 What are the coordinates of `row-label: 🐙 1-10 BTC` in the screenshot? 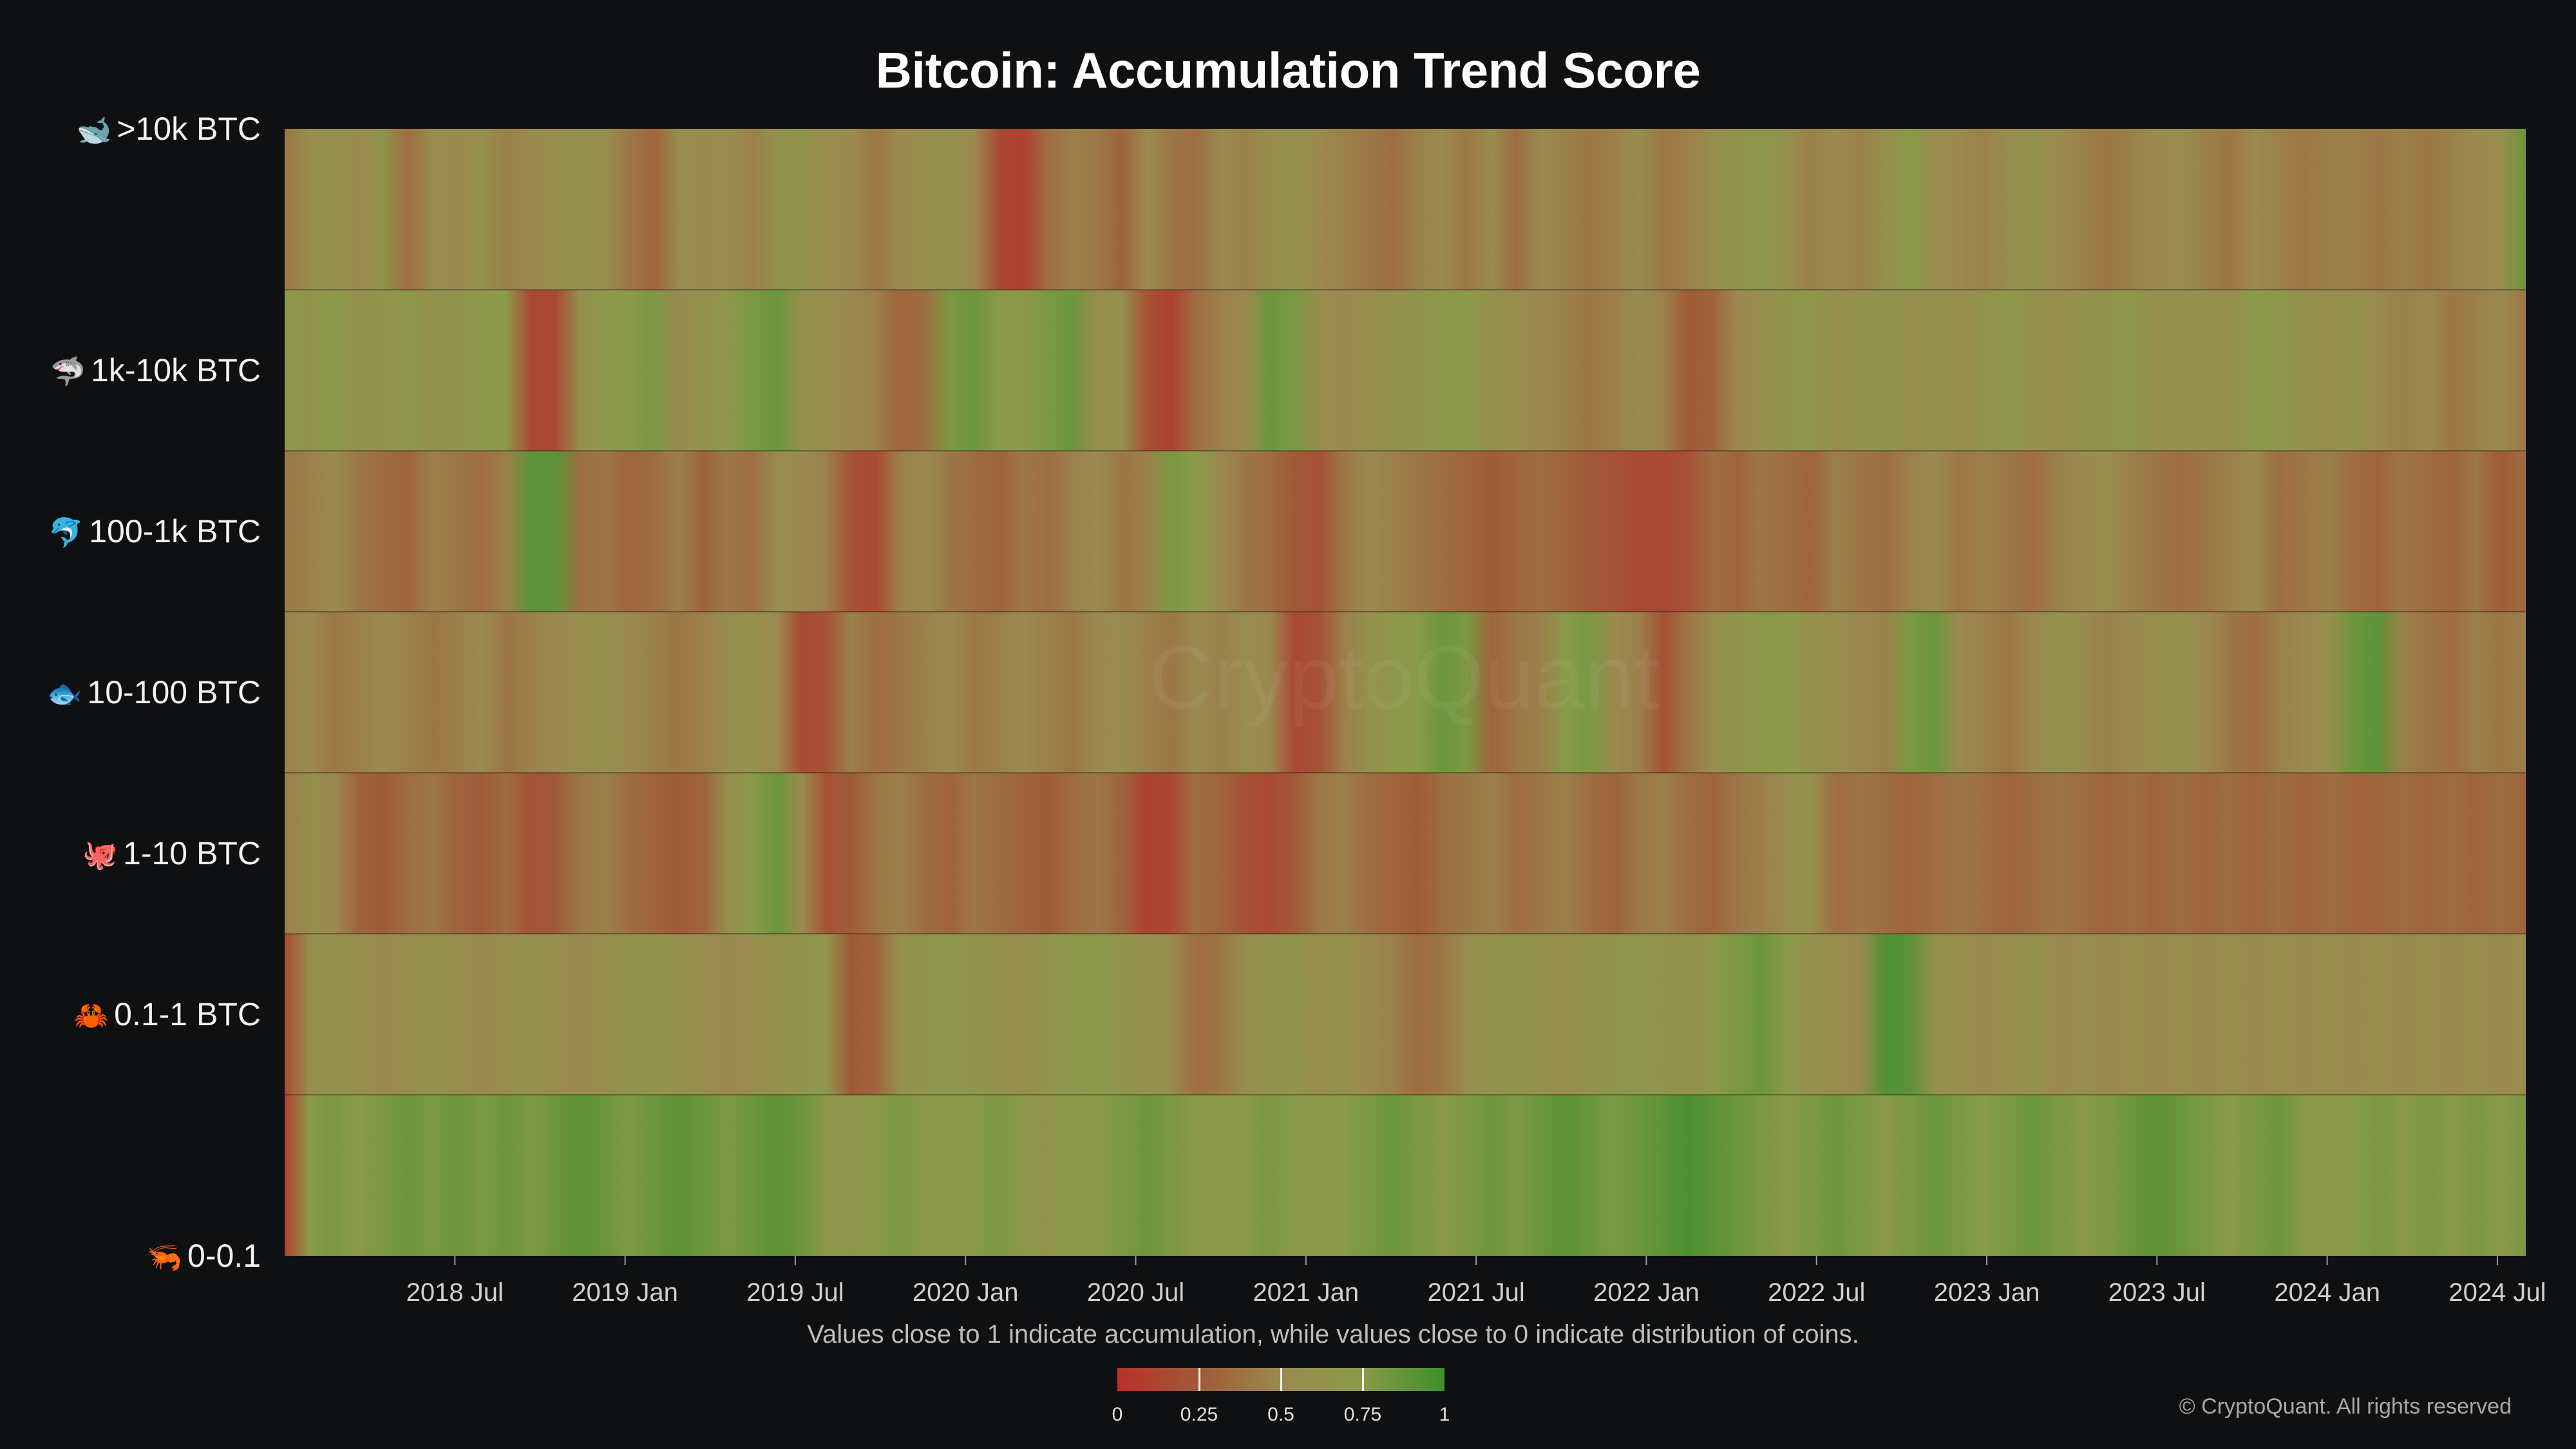 It's located at (137, 853).